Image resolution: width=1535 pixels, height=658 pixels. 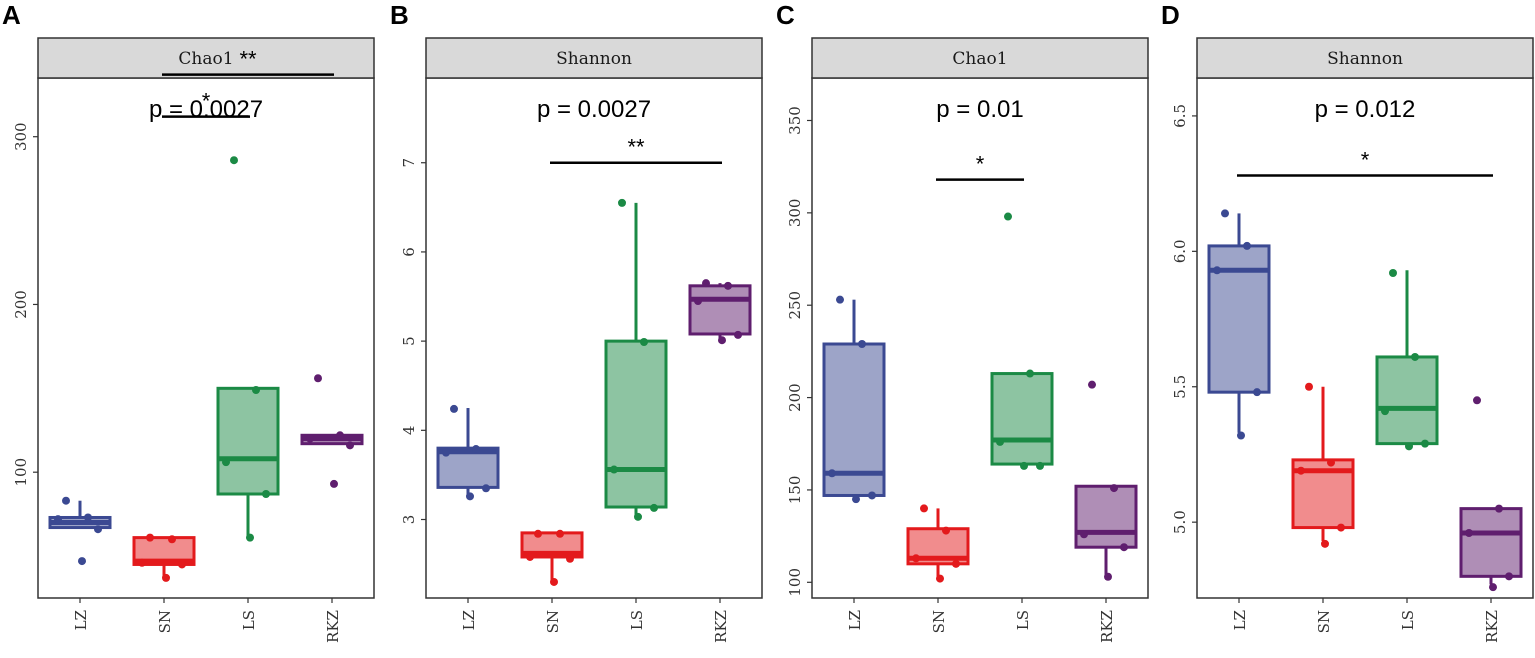 What do you see at coordinates (409, 520) in the screenshot?
I see `y-tick-label: 3` at bounding box center [409, 520].